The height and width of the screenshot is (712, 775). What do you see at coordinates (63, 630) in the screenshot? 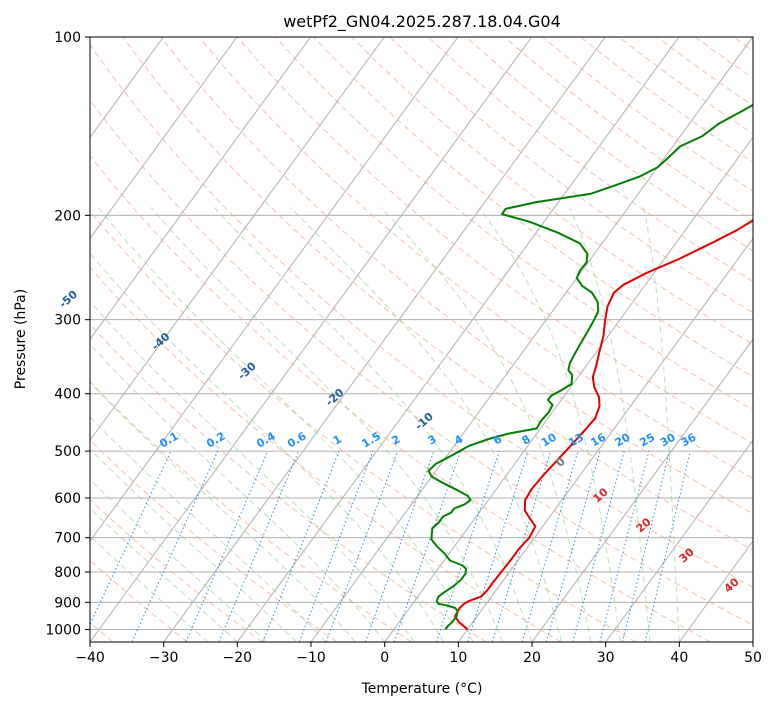
I see `y-tick-label: 1000` at bounding box center [63, 630].